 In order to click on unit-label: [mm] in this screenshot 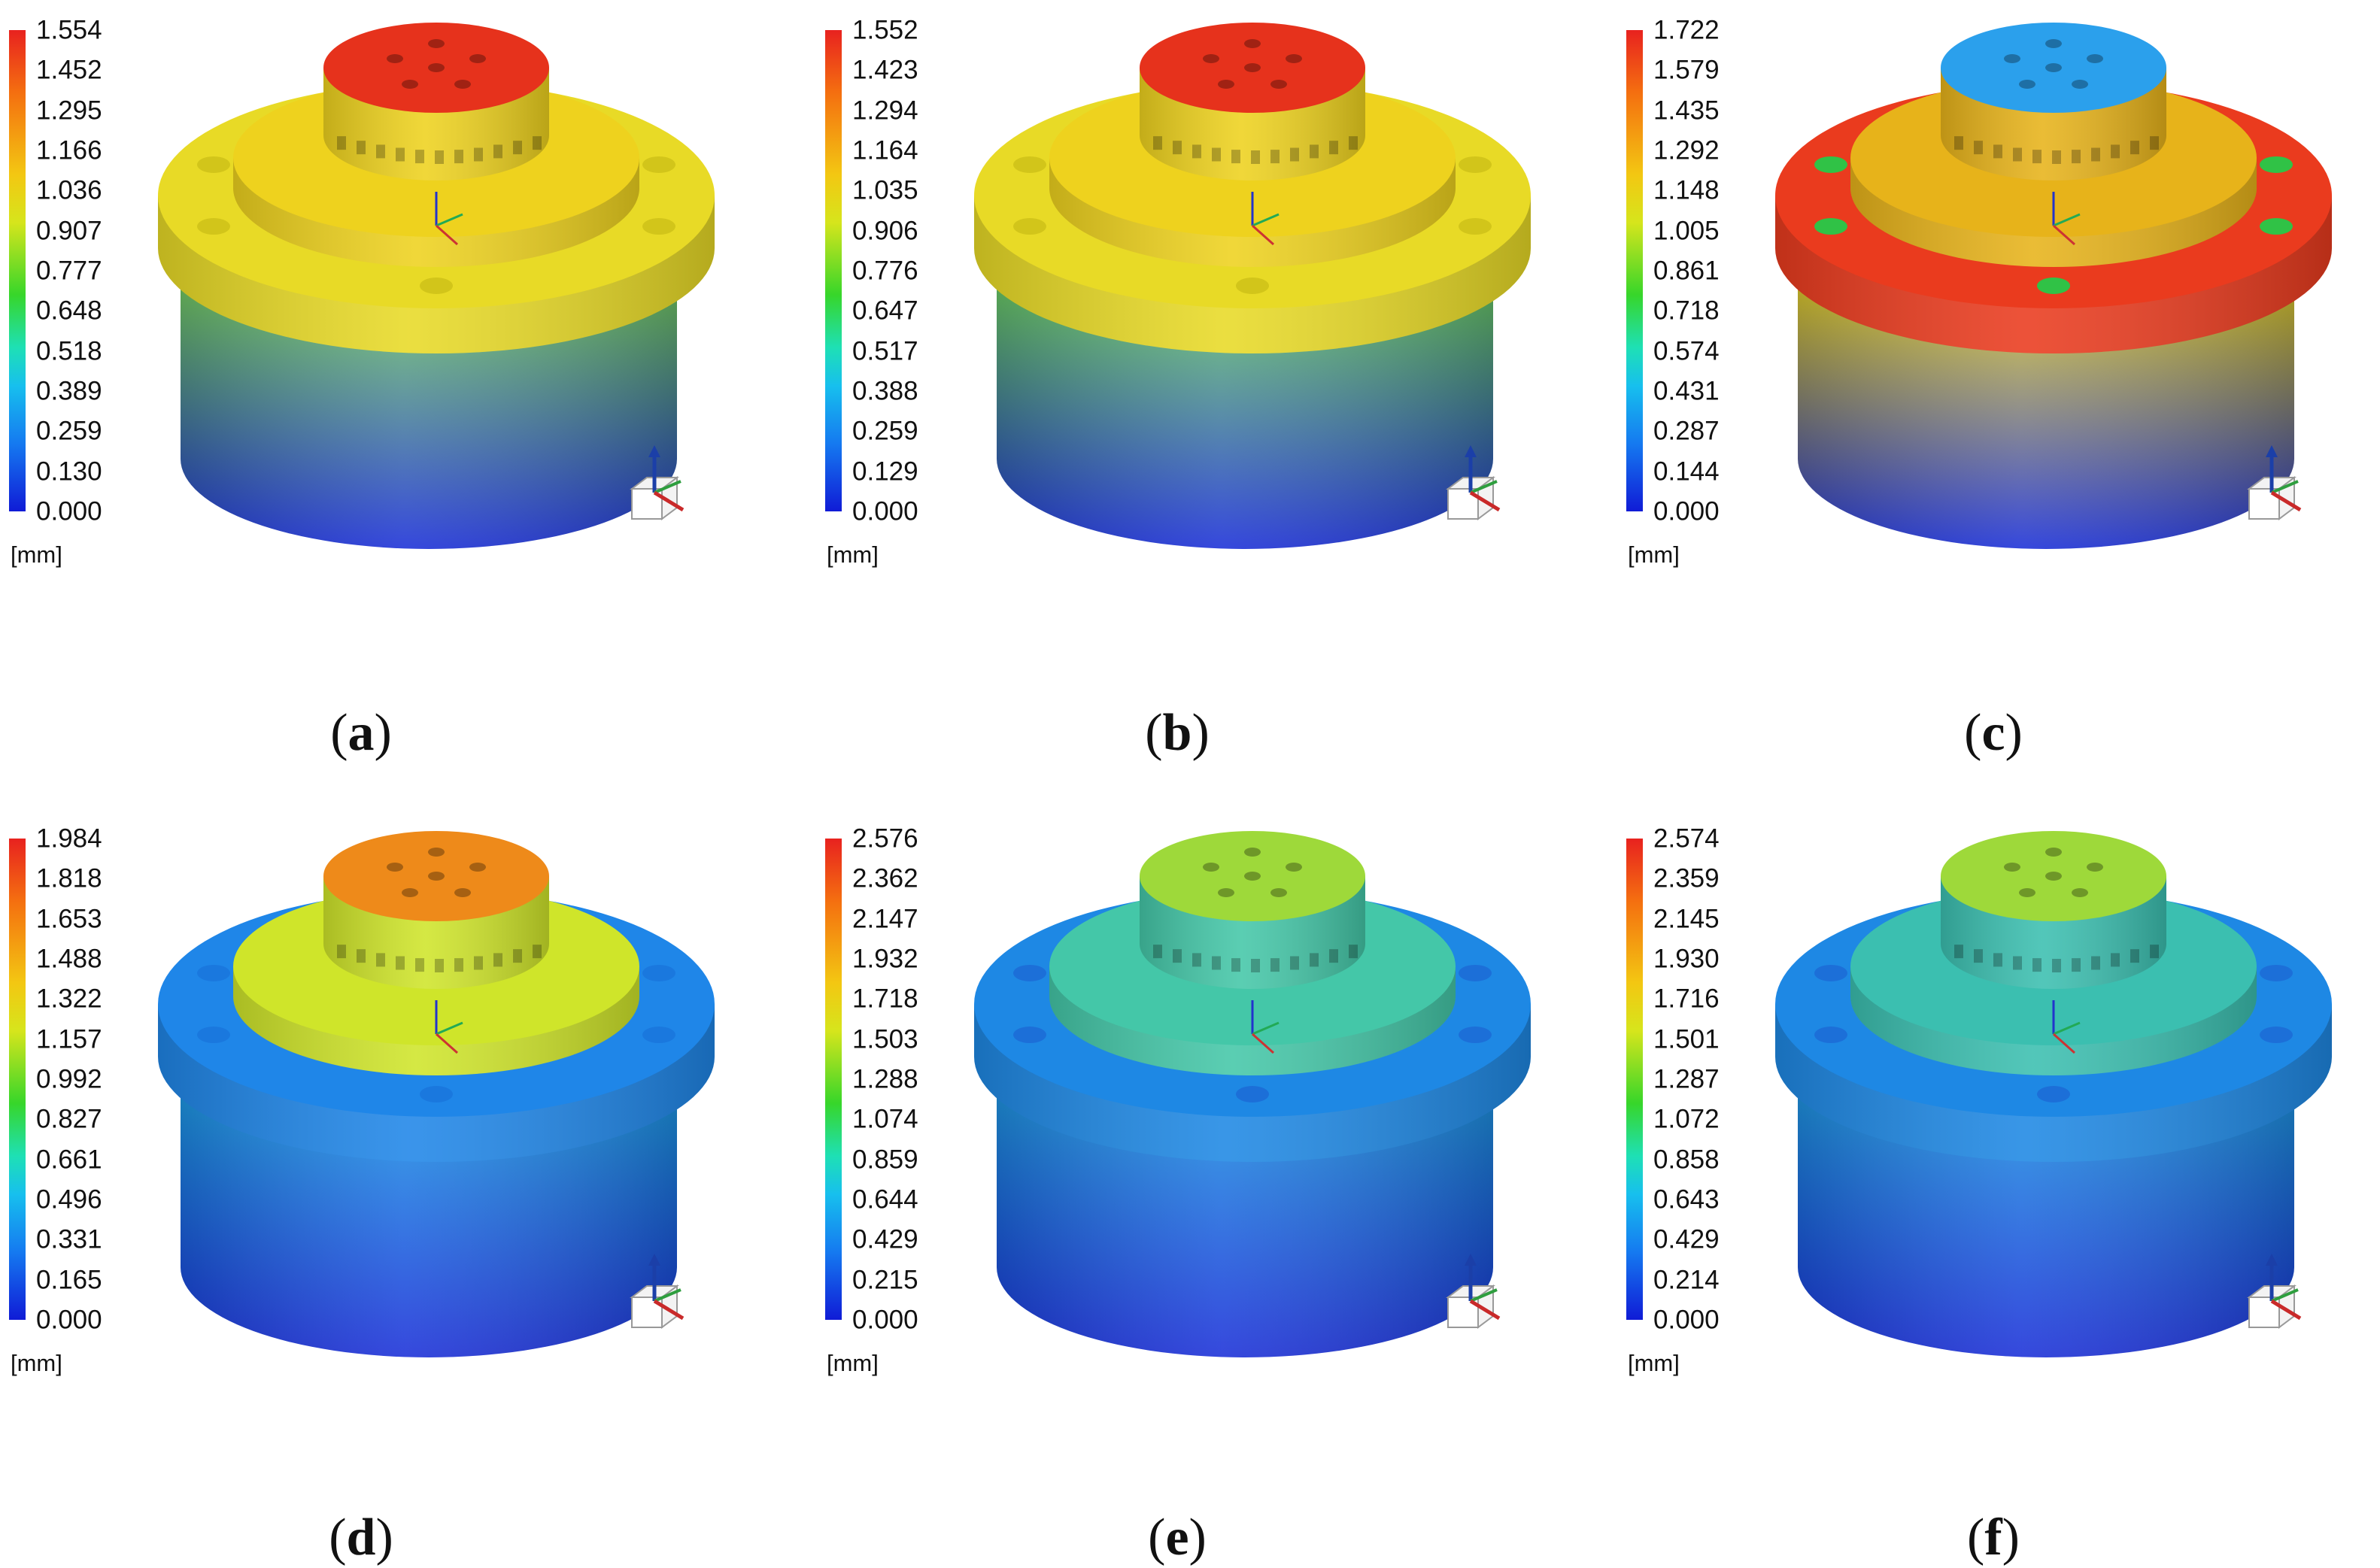, I will do `click(1654, 554)`.